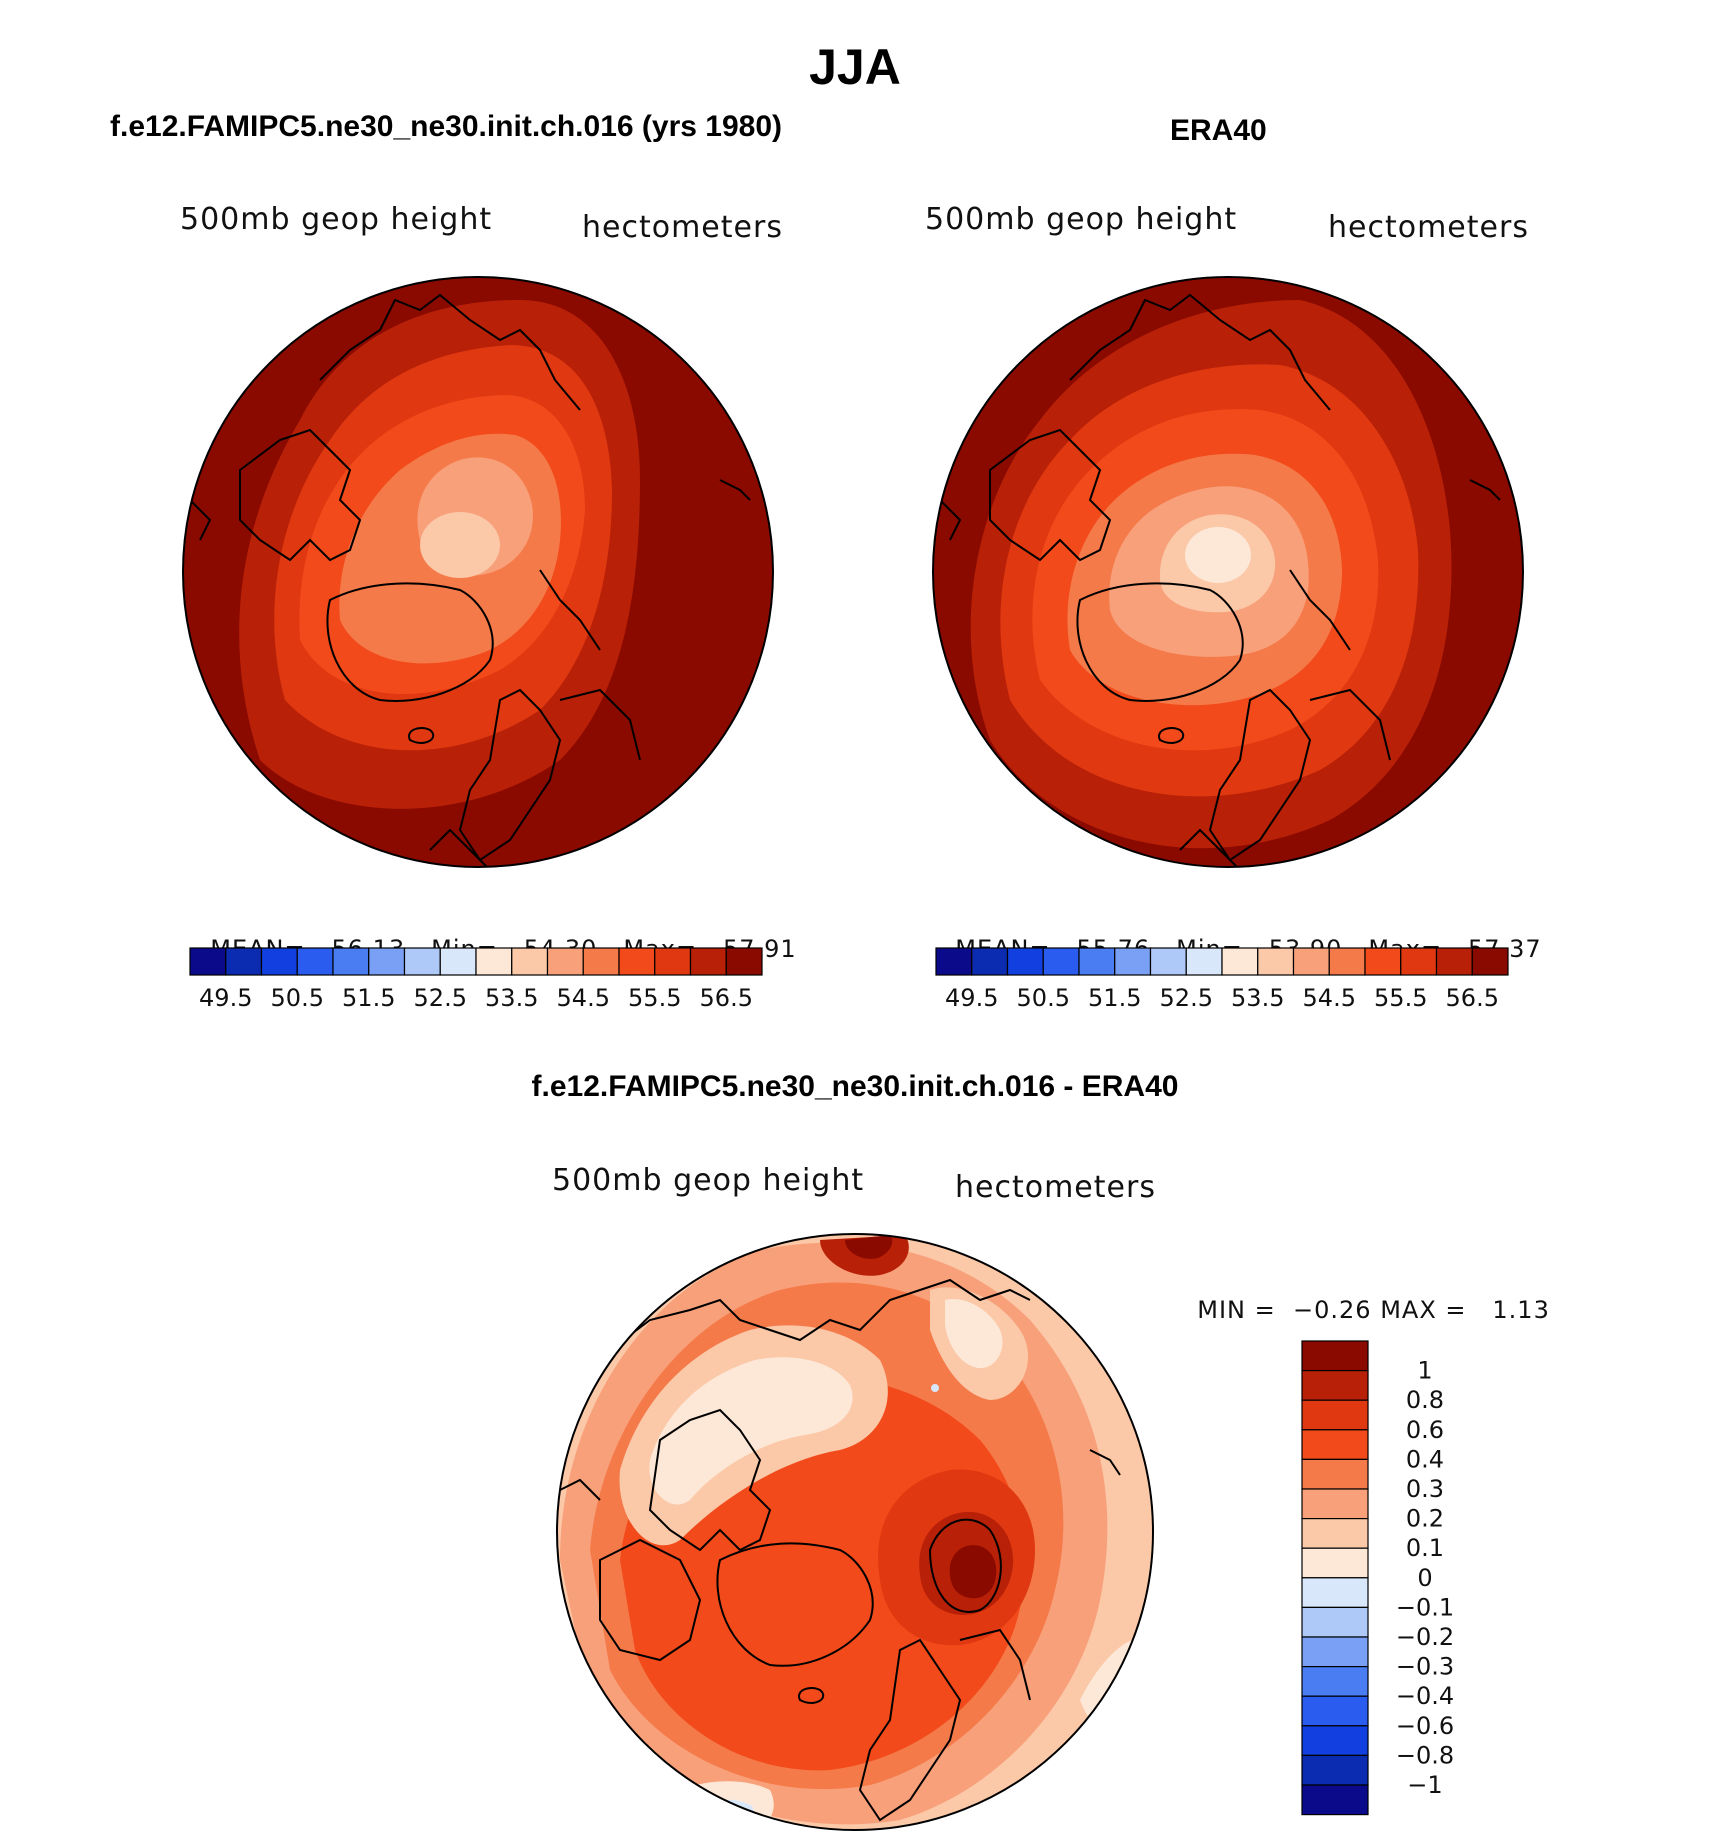 This screenshot has height=1839, width=1710. I want to click on diff-colorbar-label: 0.4, so click(1425, 1459).